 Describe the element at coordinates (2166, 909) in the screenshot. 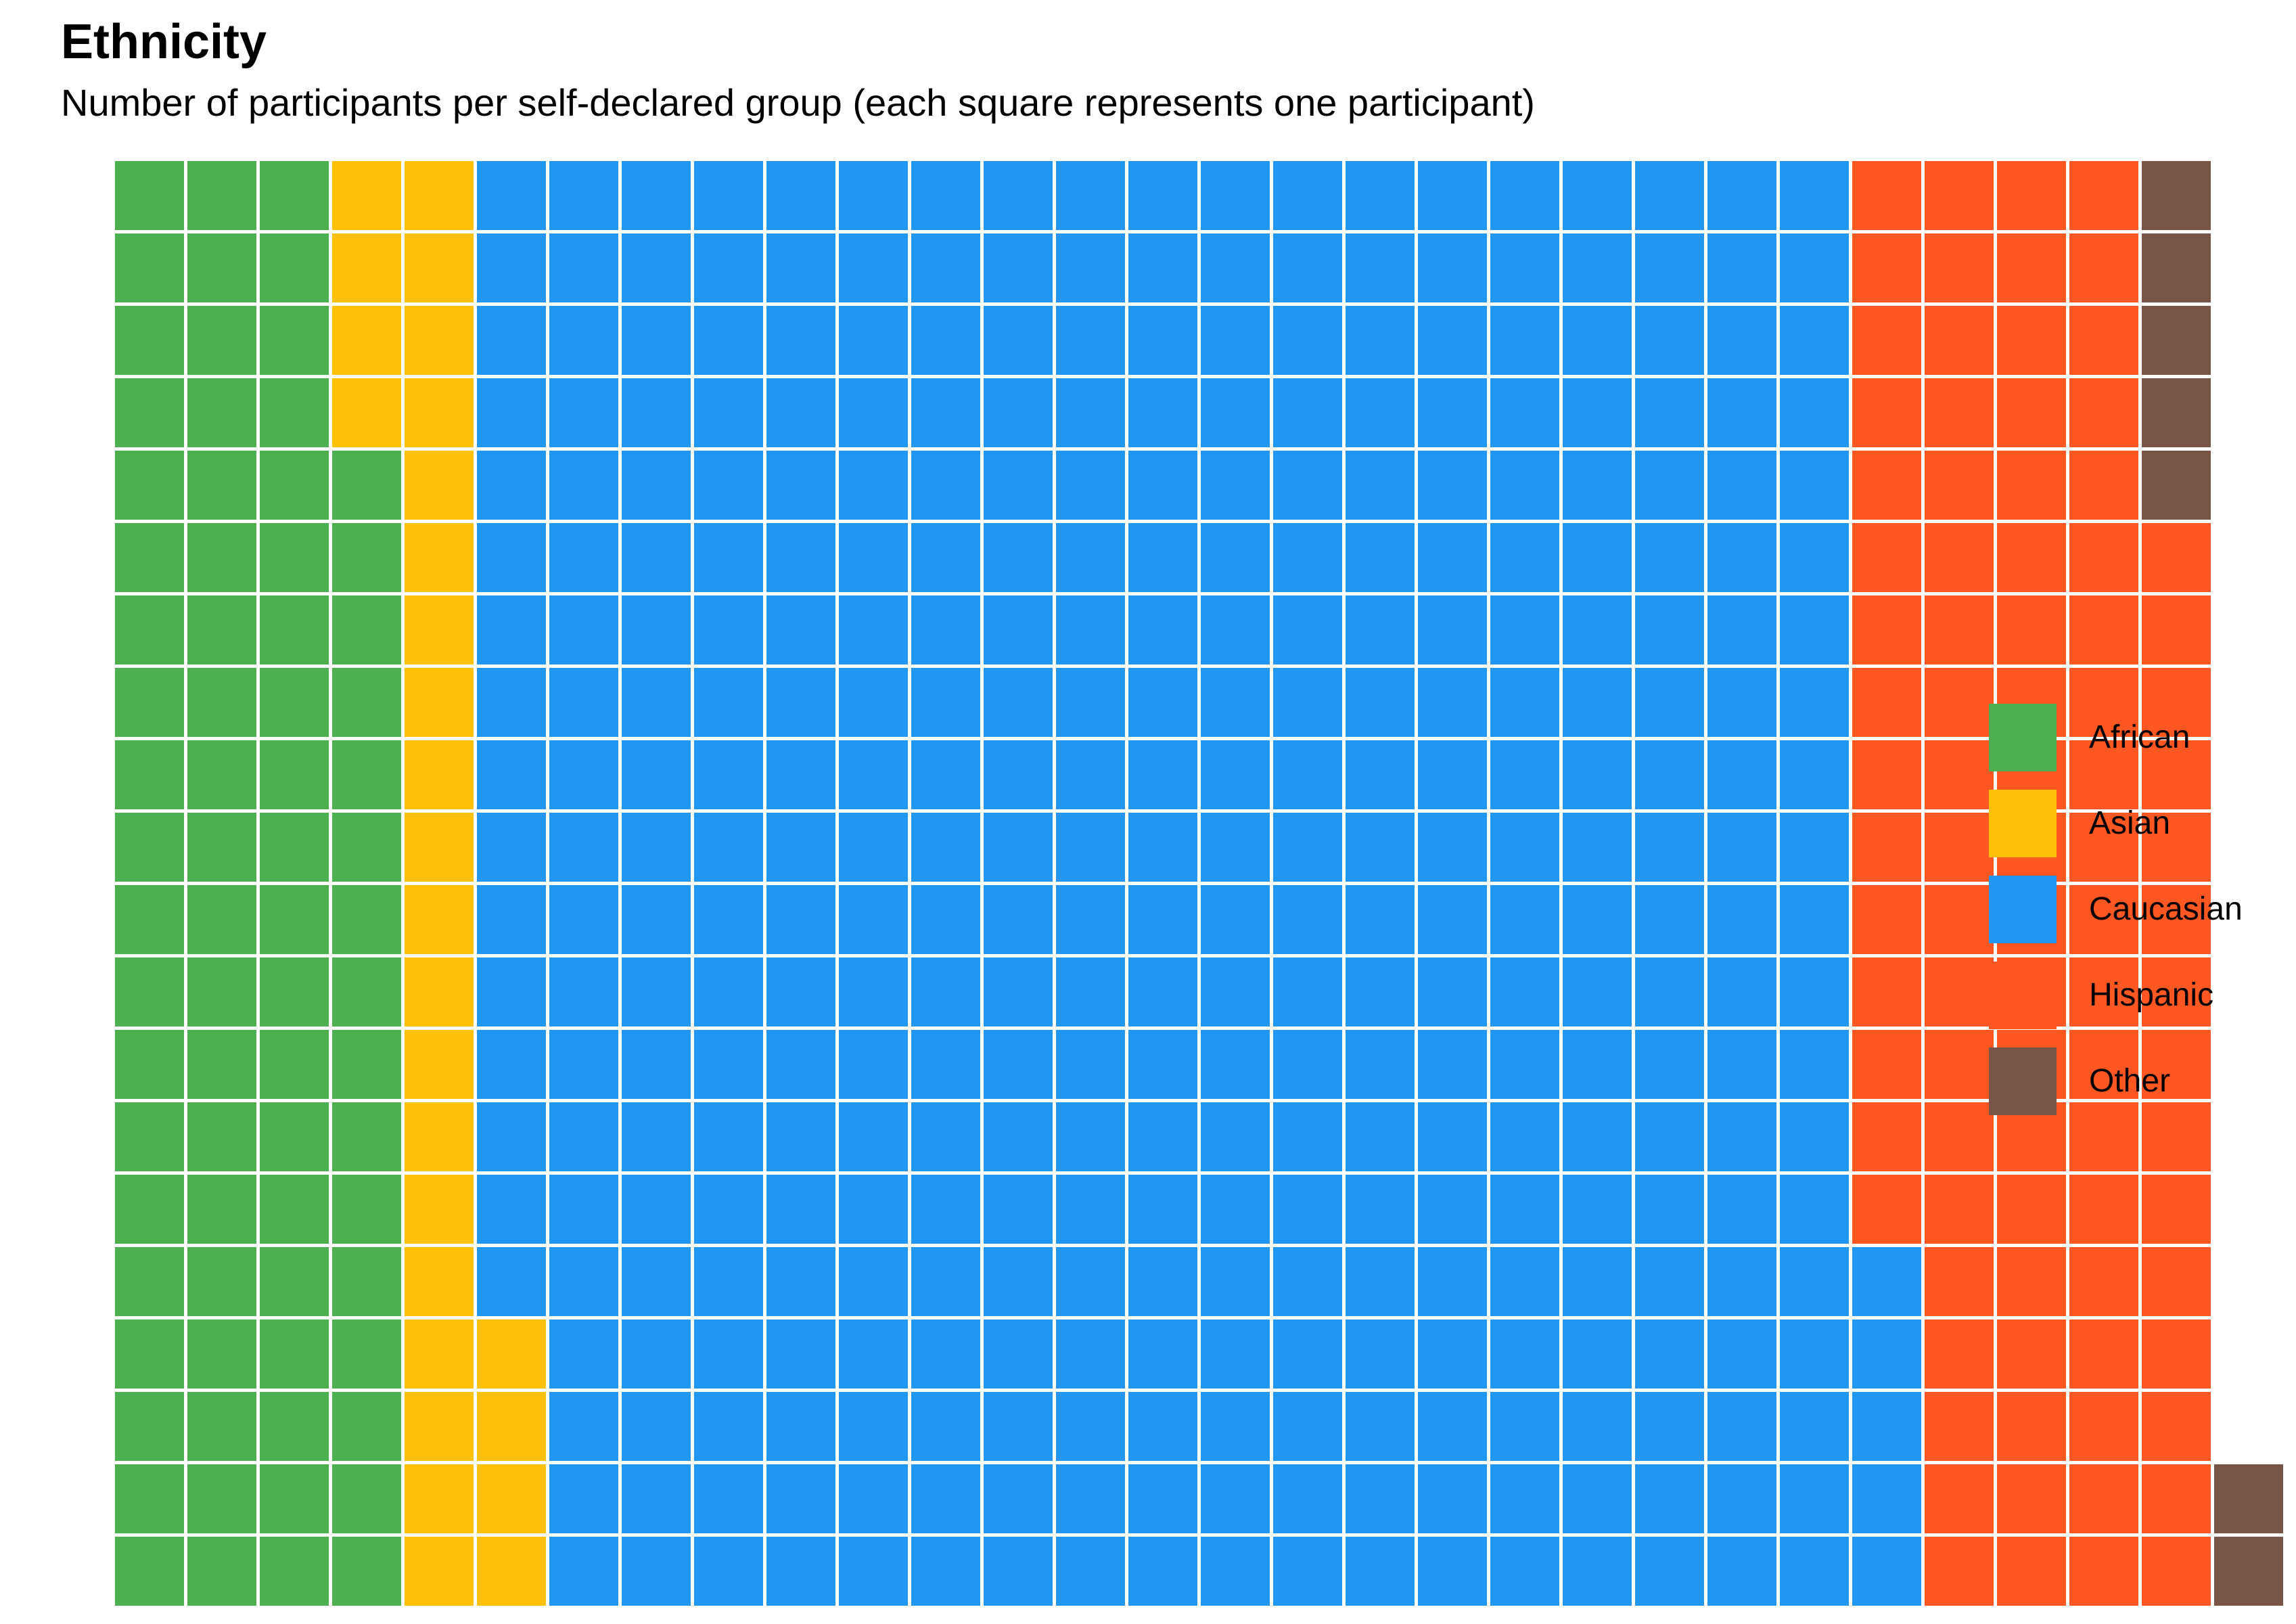

I see `legend-label-caucasian: Caucasian` at that location.